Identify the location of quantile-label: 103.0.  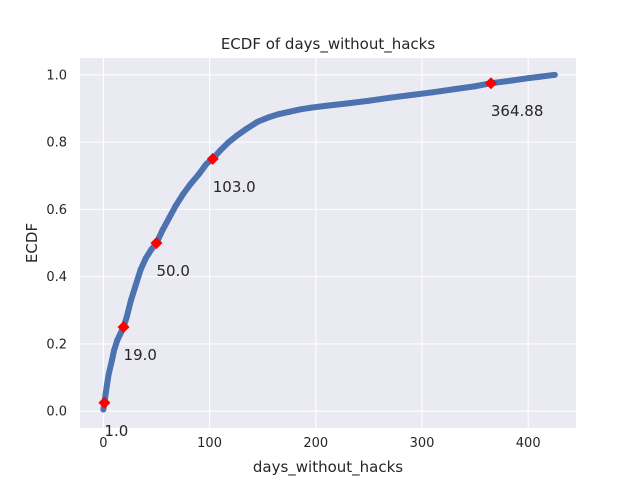
(234, 187).